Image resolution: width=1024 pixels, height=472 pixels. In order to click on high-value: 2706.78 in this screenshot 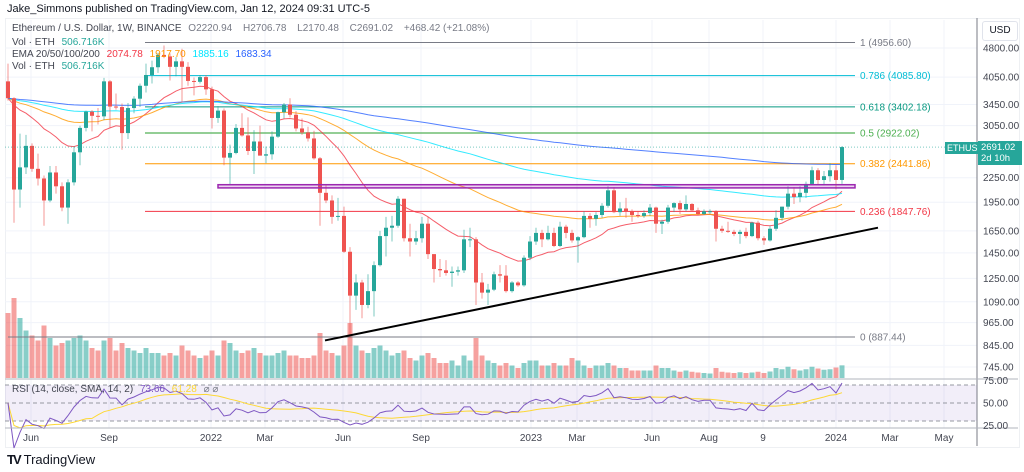, I will do `click(268, 28)`.